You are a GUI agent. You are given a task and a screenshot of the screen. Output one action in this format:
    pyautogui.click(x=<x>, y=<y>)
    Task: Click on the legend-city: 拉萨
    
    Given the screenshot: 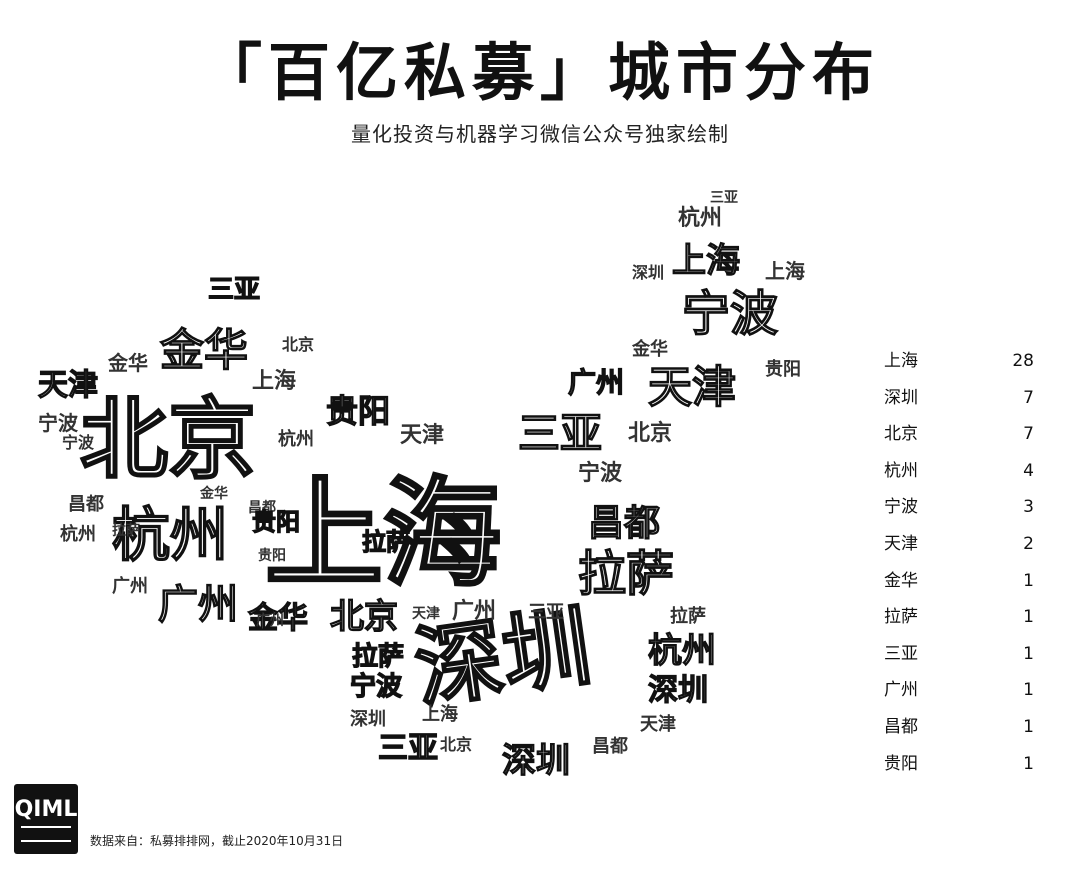 What is the action you would take?
    pyautogui.click(x=901, y=617)
    